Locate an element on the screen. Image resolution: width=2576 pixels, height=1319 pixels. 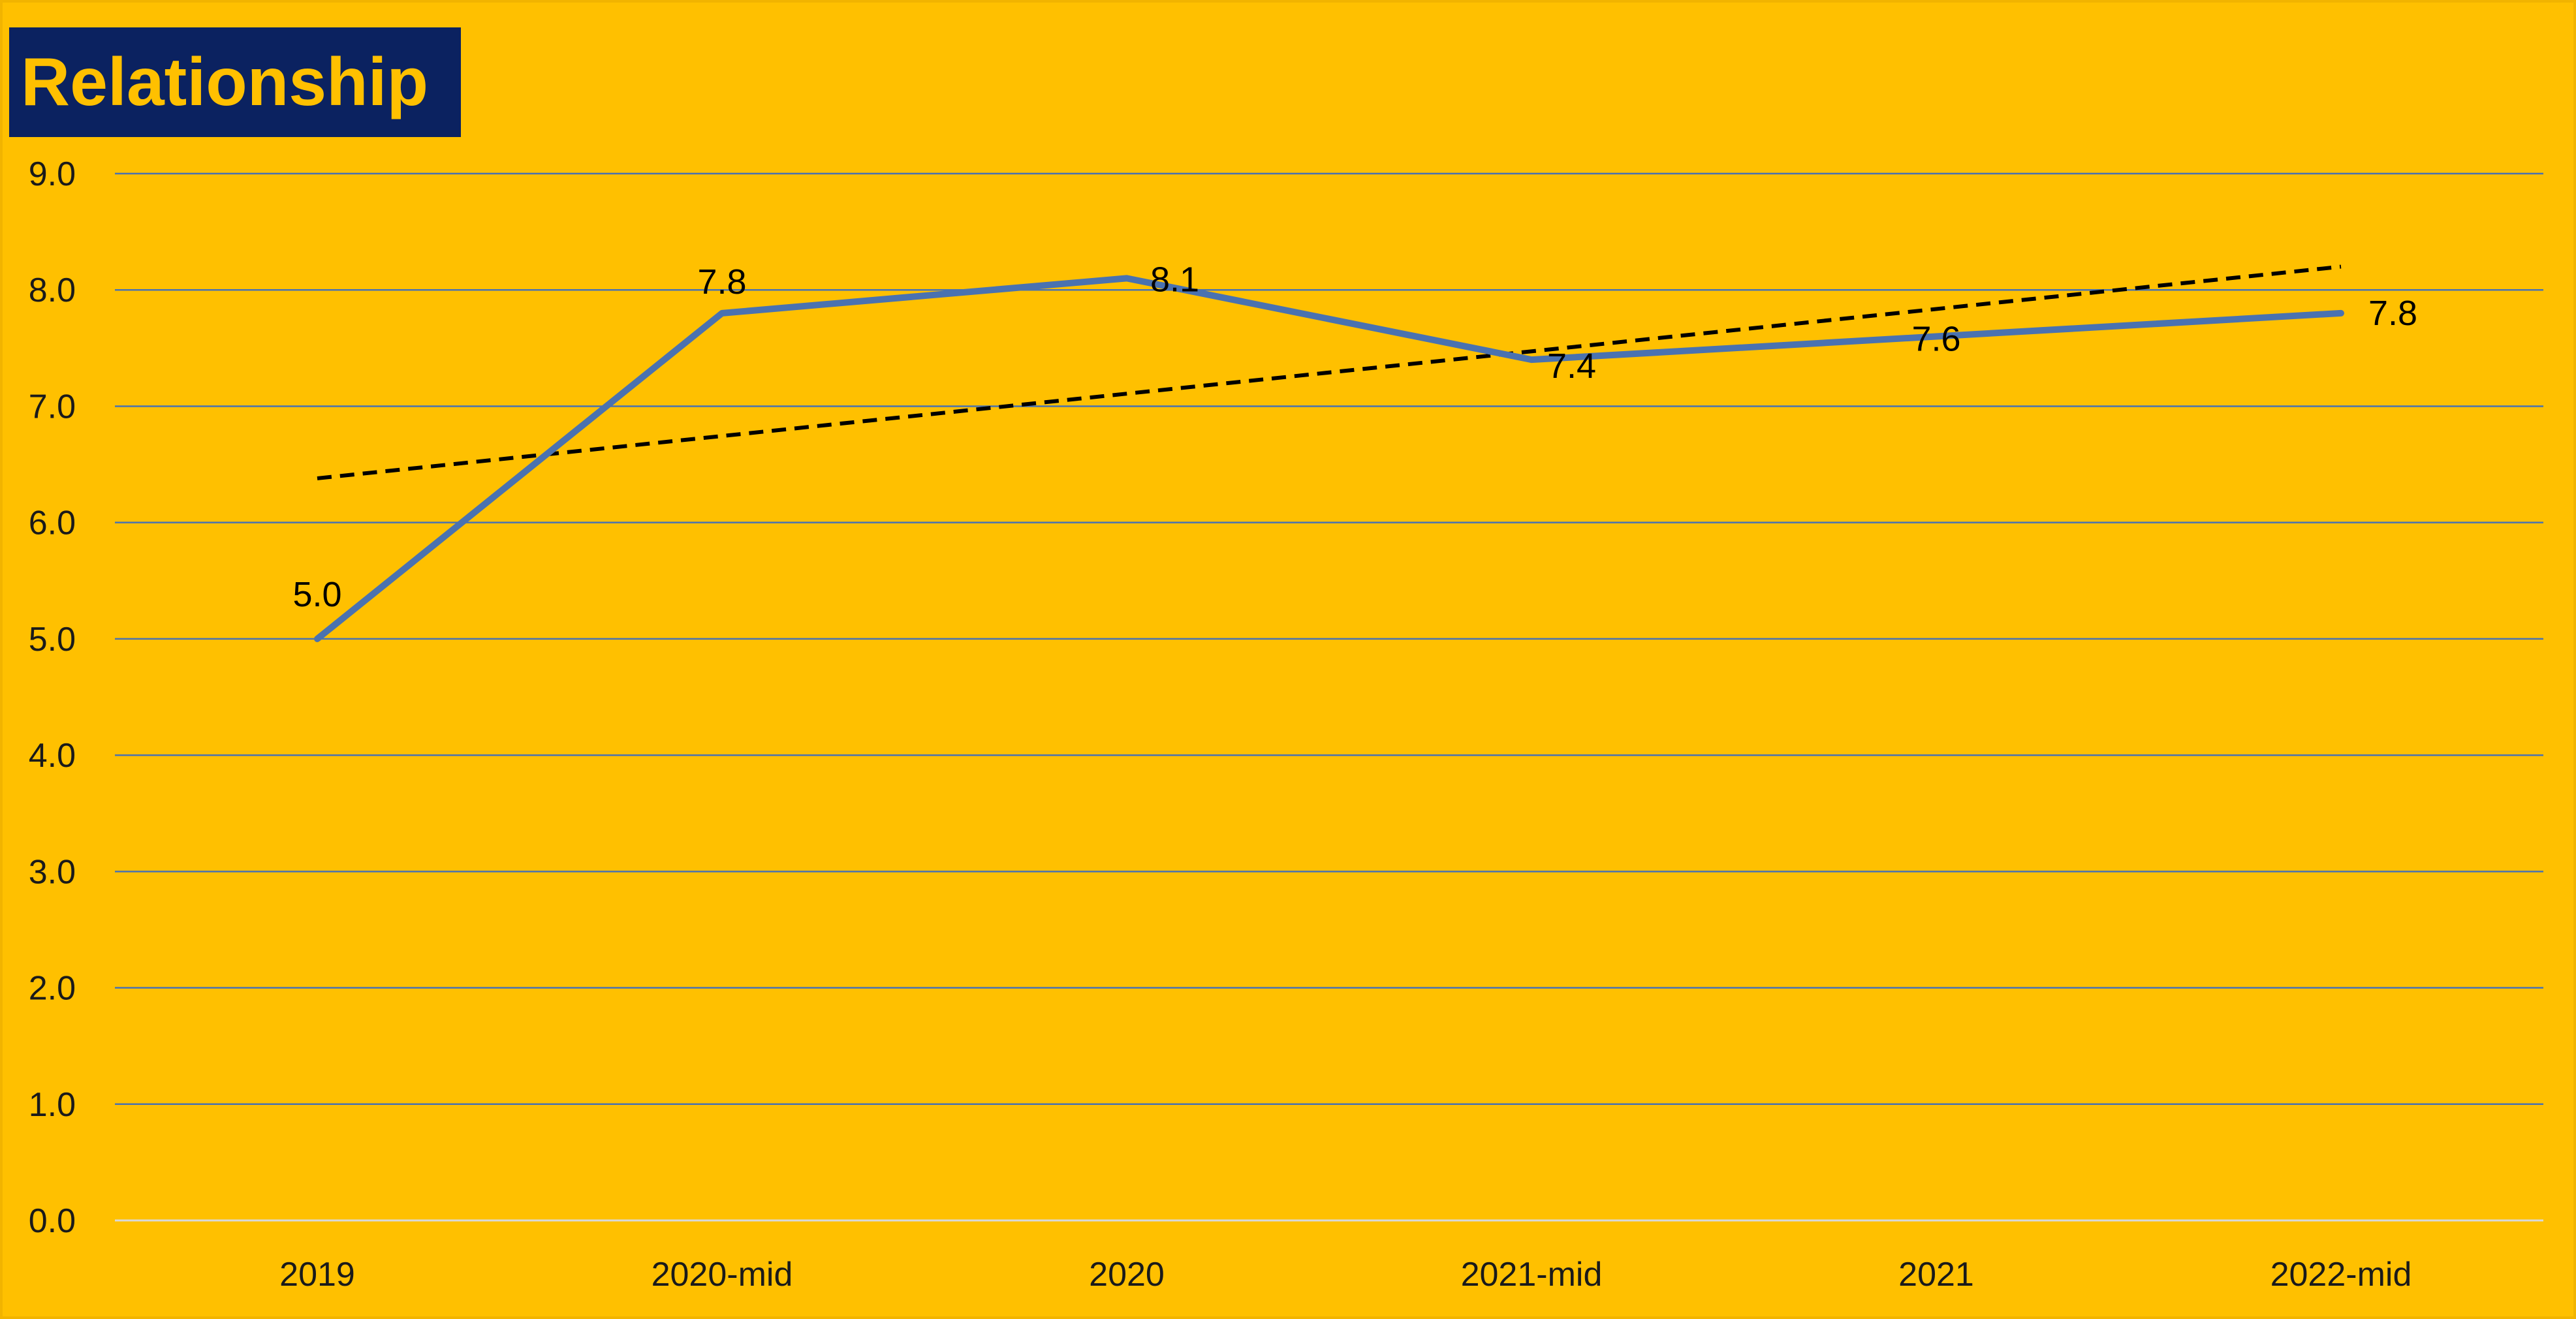
chart-title-box: Relationship is located at coordinates (235, 82).